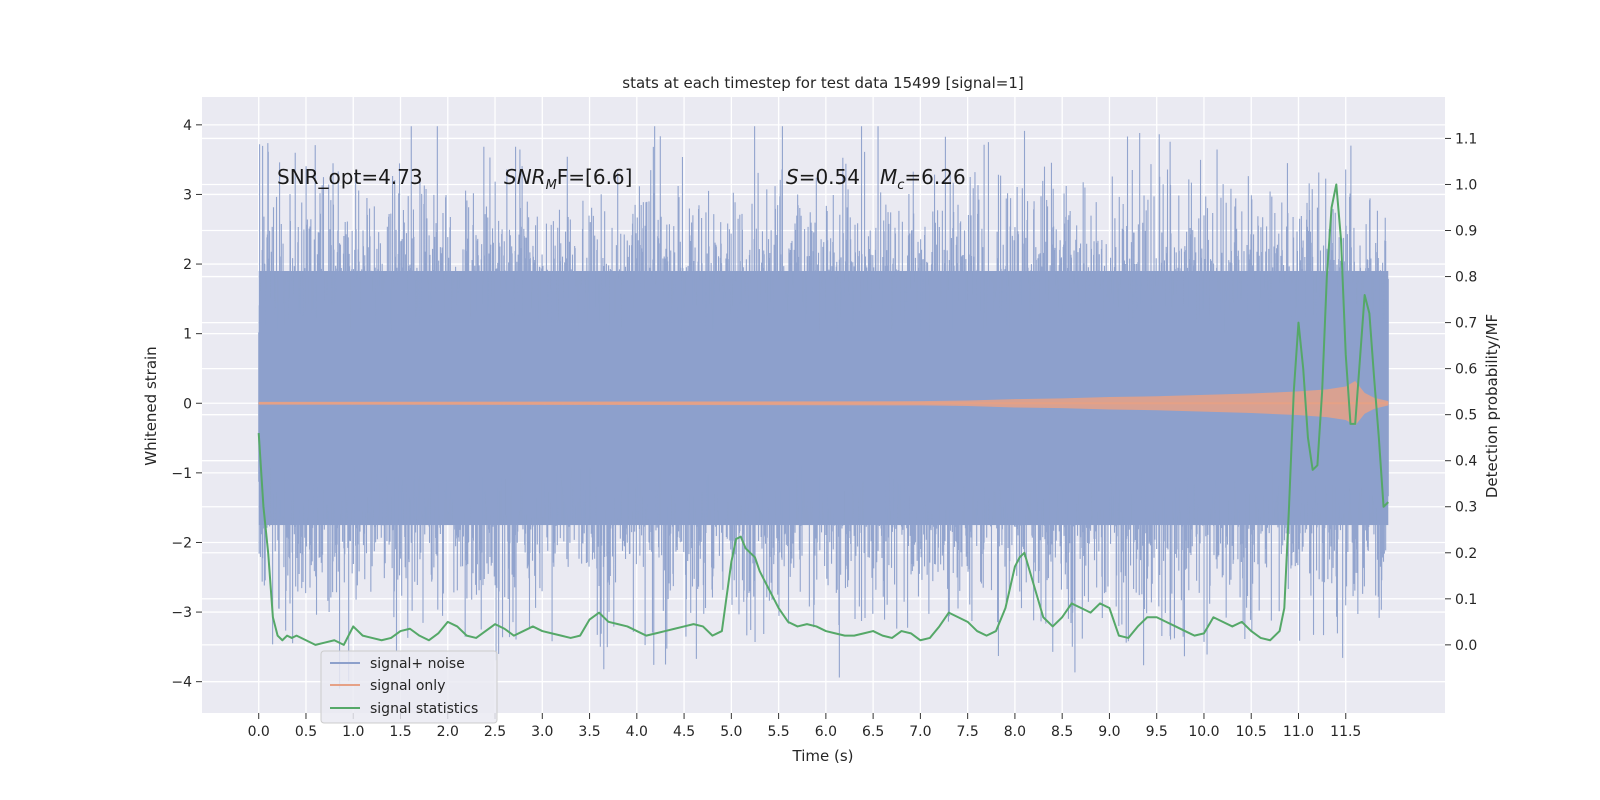  Describe the element at coordinates (595, 177) in the screenshot. I see `annotation-snr-mf-rest: F=[6.6]` at that location.